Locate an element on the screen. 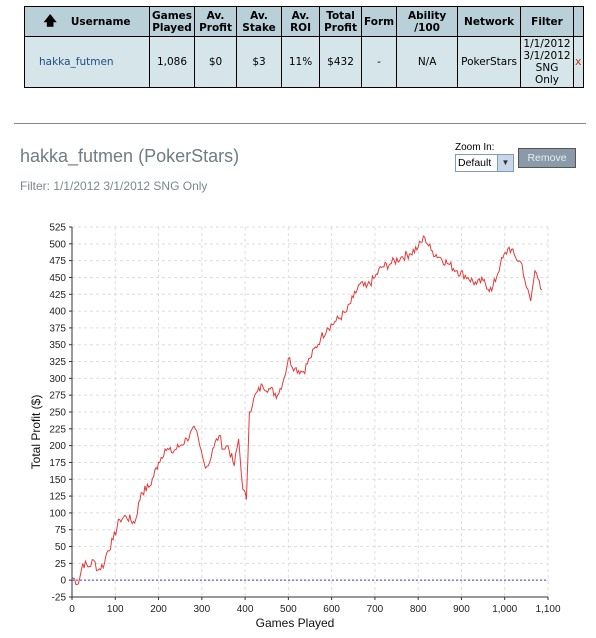 The width and height of the screenshot is (596, 638). zoom-select-value: Default is located at coordinates (475, 163).